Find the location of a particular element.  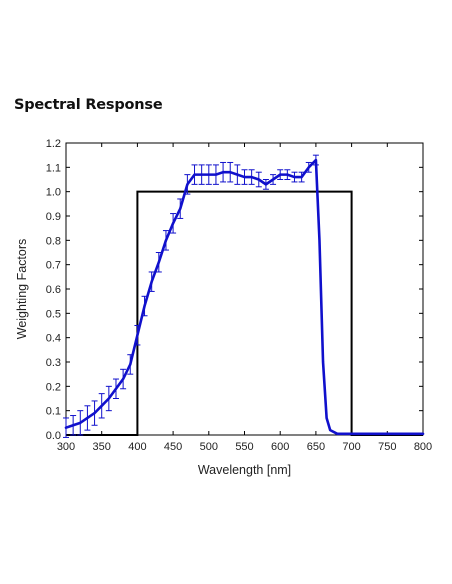

chart-heading: Spectral Response is located at coordinates (88, 105).